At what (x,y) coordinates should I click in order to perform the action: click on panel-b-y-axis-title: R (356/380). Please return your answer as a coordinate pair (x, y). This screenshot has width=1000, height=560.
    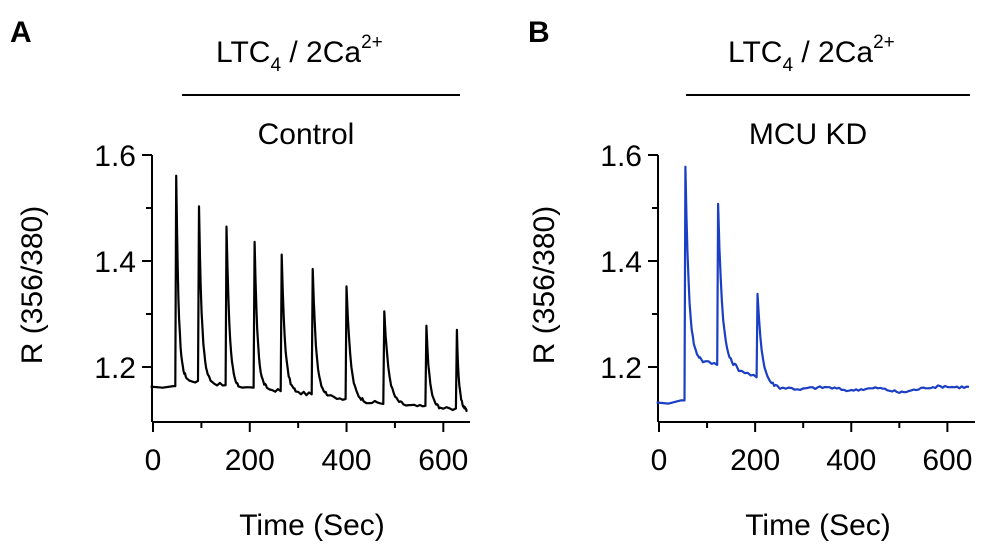
    Looking at the image, I should click on (544, 285).